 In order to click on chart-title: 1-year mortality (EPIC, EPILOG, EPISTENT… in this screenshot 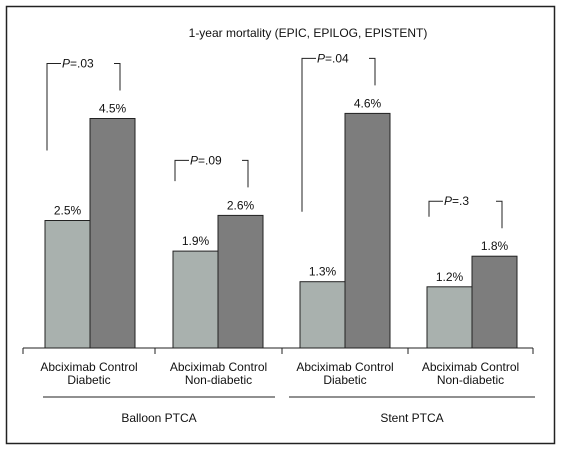, I will do `click(308, 33)`.